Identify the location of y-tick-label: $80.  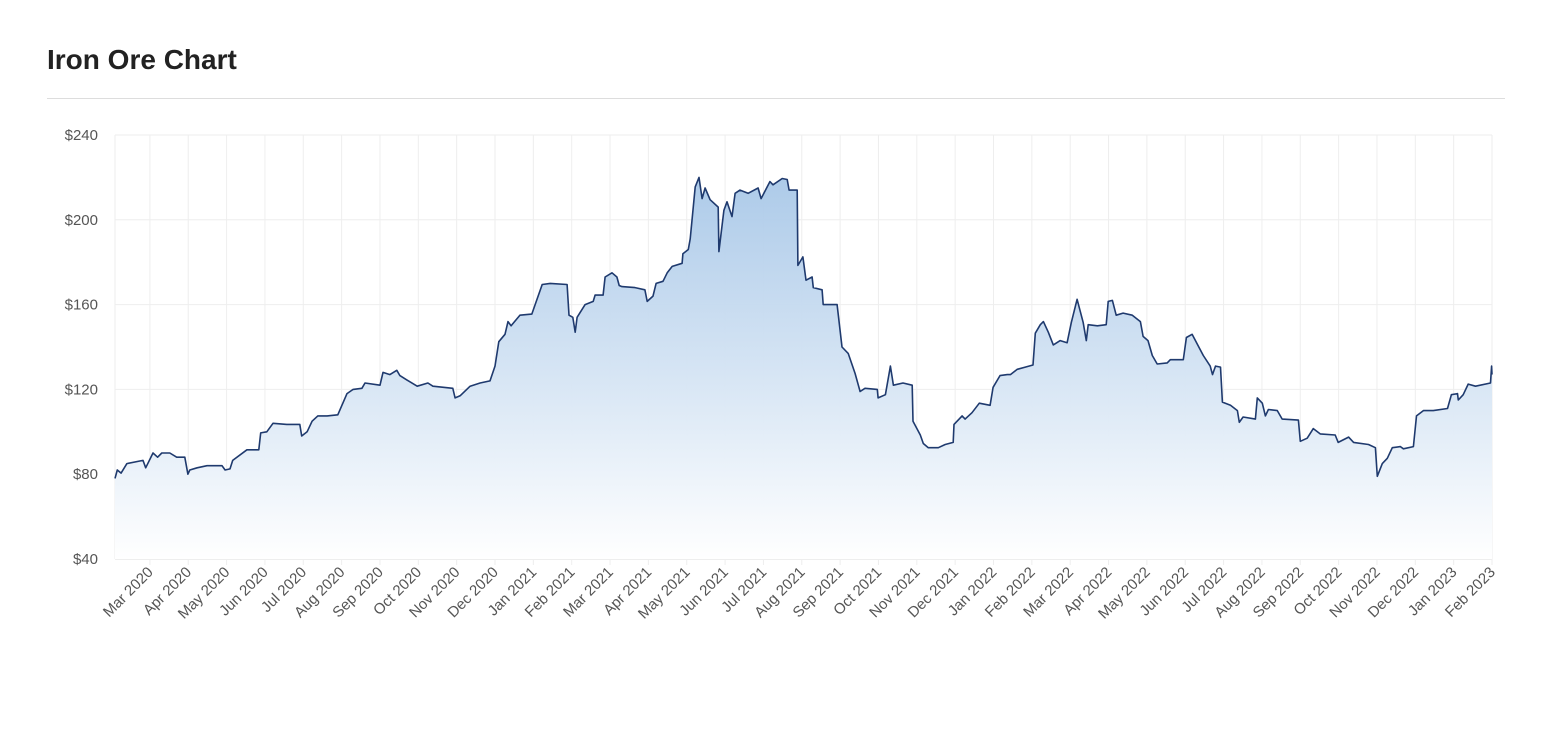
(85, 474).